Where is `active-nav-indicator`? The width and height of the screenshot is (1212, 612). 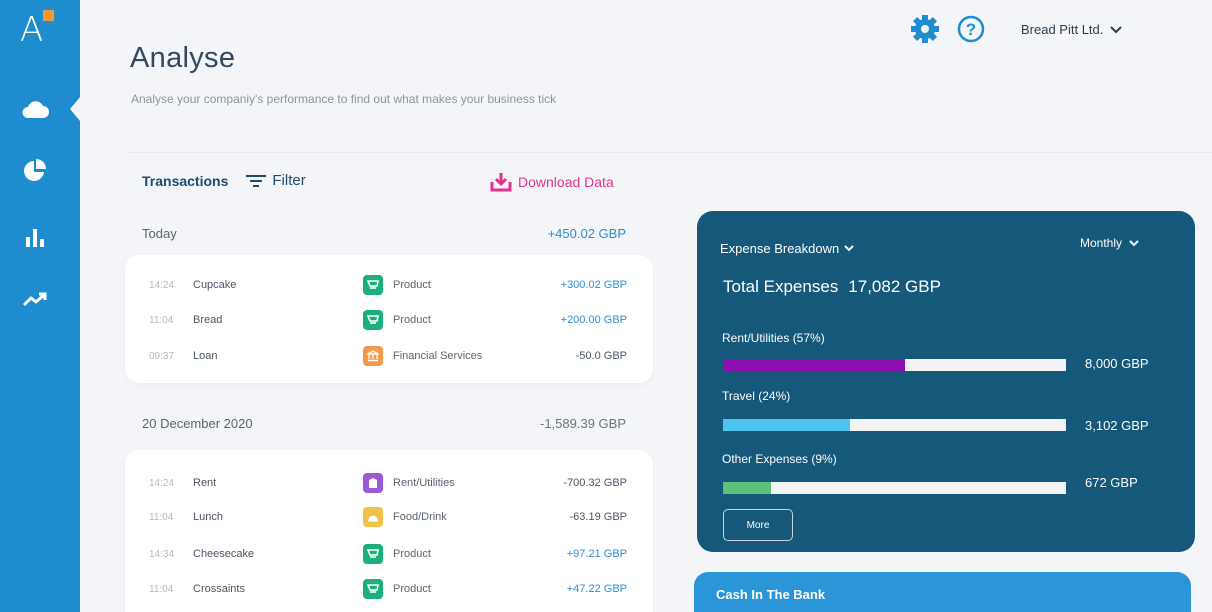
active-nav-indicator is located at coordinates (75, 109).